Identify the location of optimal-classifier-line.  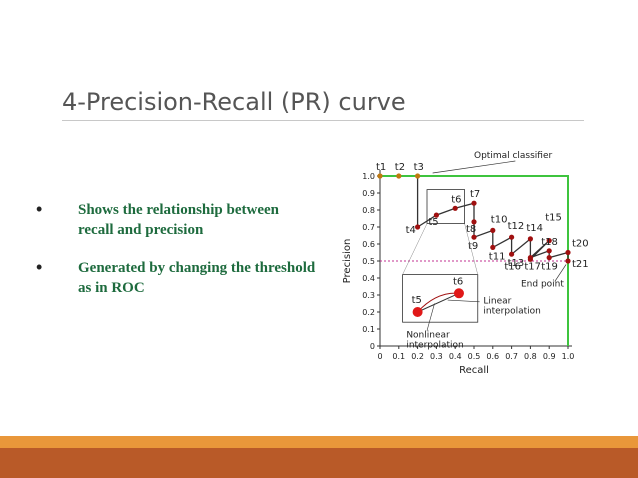
(474, 260).